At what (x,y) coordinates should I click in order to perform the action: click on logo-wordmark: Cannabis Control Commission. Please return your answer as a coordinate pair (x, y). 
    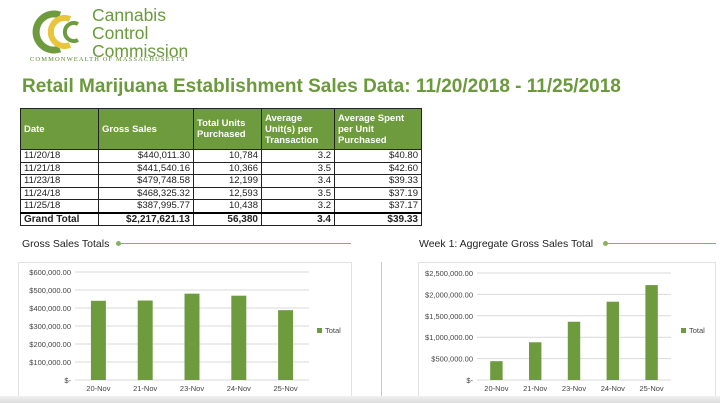
    Looking at the image, I should click on (140, 33).